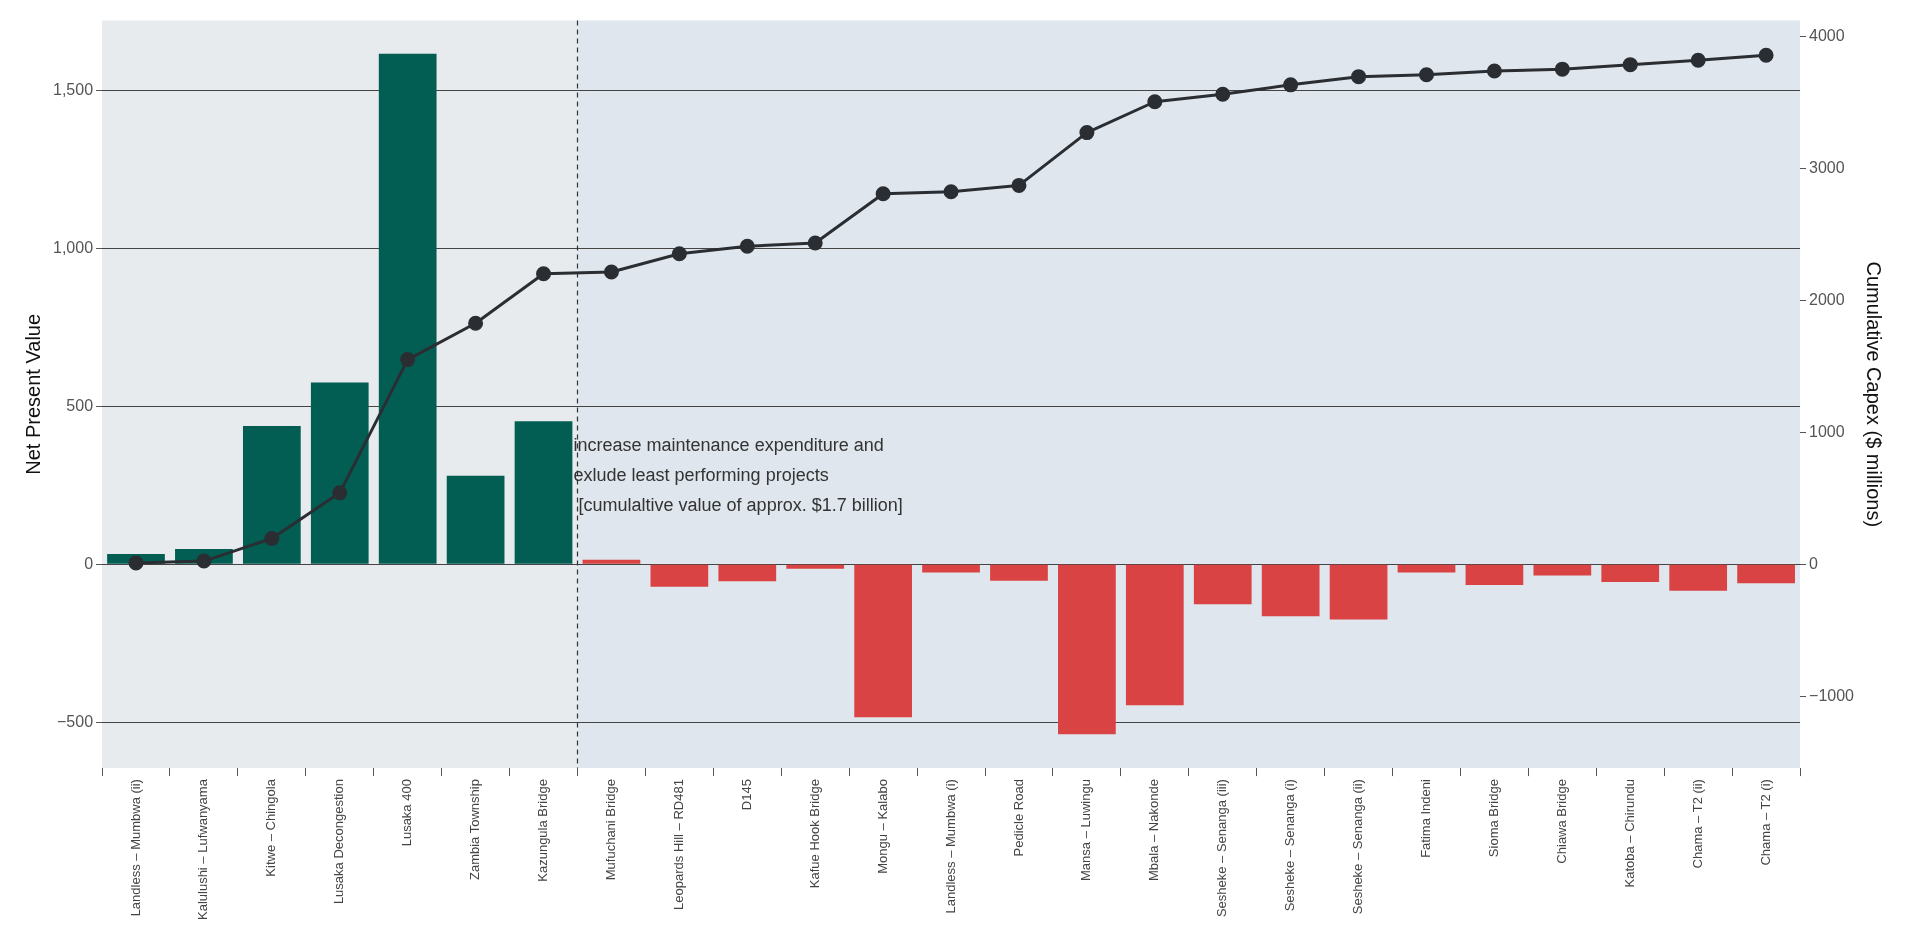  What do you see at coordinates (1827, 35) in the screenshot?
I see `y2-tick-label: 4000` at bounding box center [1827, 35].